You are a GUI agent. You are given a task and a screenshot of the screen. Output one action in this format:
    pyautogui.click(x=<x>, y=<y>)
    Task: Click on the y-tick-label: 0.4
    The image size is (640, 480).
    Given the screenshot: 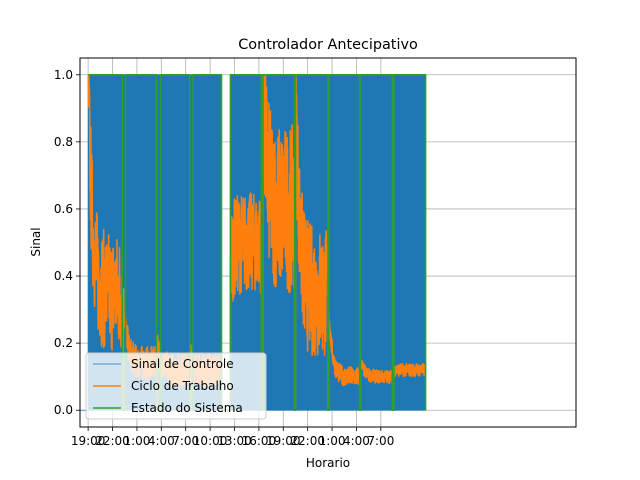 What is the action you would take?
    pyautogui.click(x=63, y=276)
    